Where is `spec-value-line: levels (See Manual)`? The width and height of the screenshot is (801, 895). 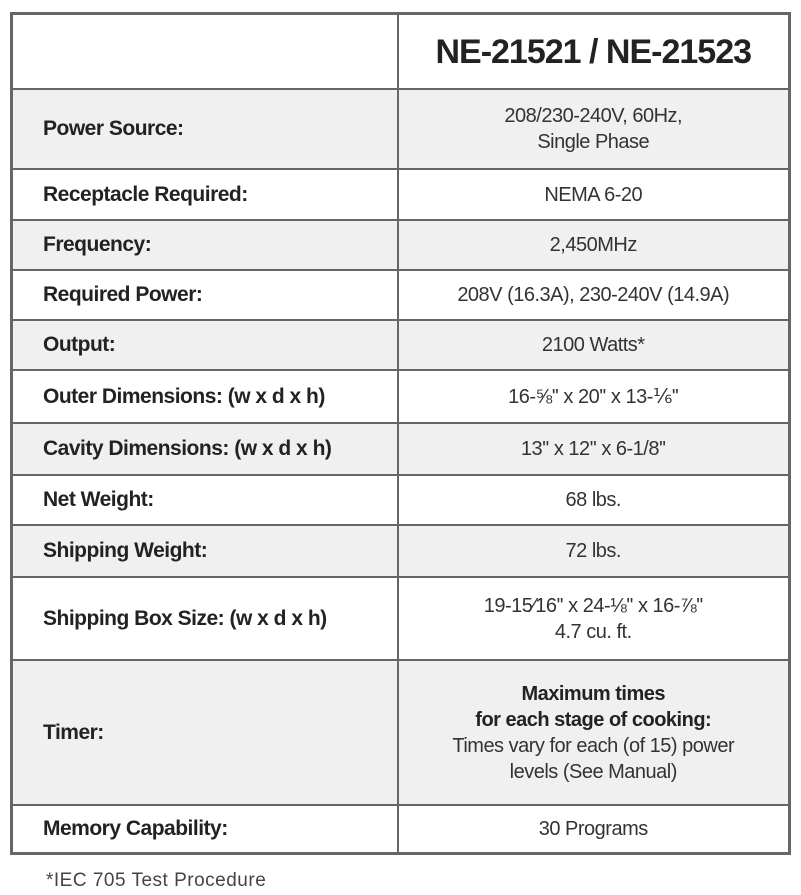 spec-value-line: levels (See Manual) is located at coordinates (593, 771).